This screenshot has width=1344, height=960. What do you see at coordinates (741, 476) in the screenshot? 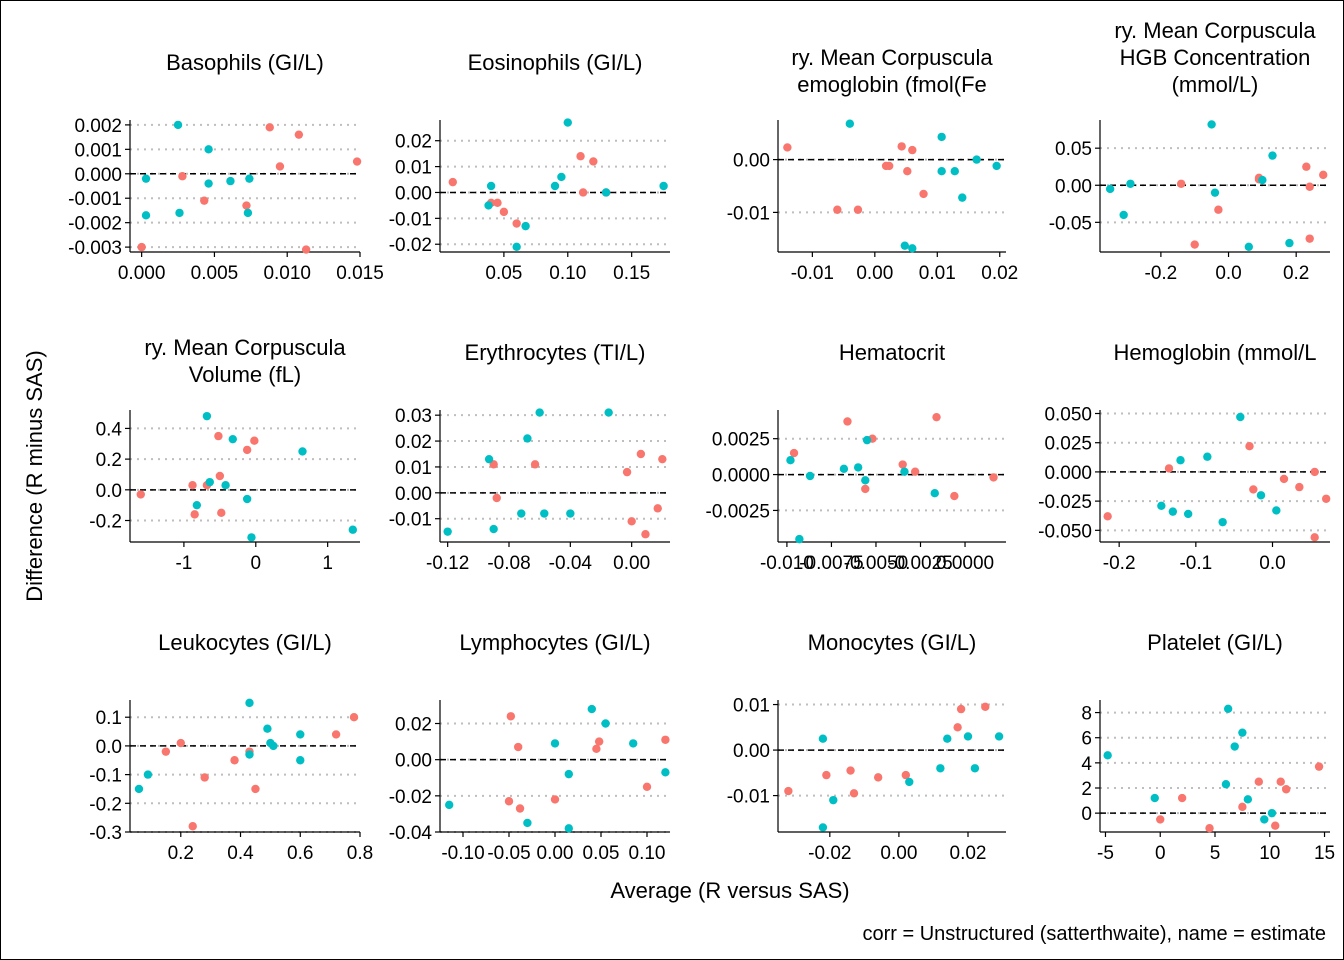
I see `y-tick-label: 0.0000` at bounding box center [741, 476].